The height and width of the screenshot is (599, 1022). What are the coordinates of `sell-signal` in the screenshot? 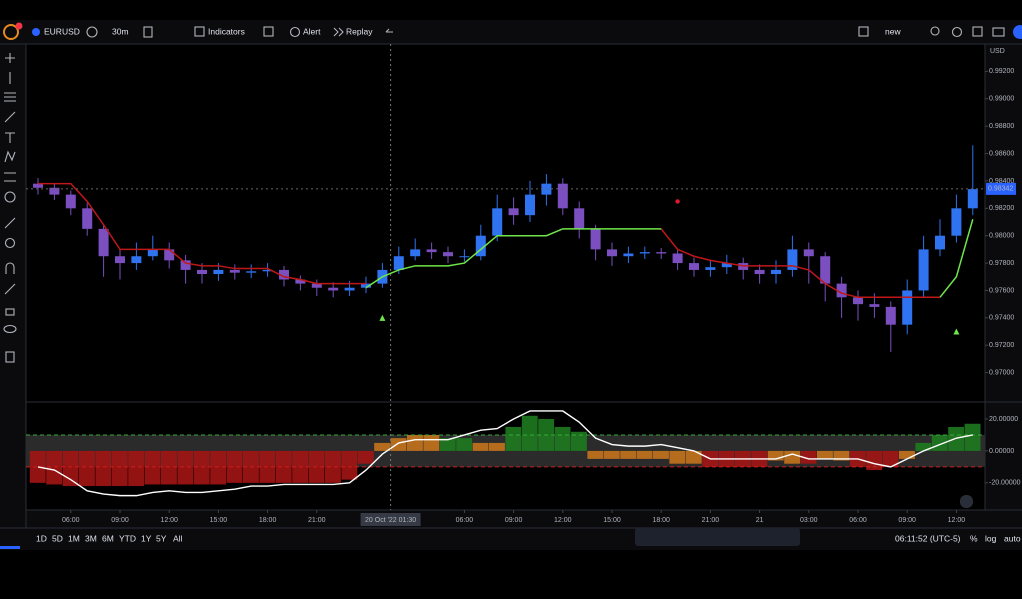 It's located at (677, 201).